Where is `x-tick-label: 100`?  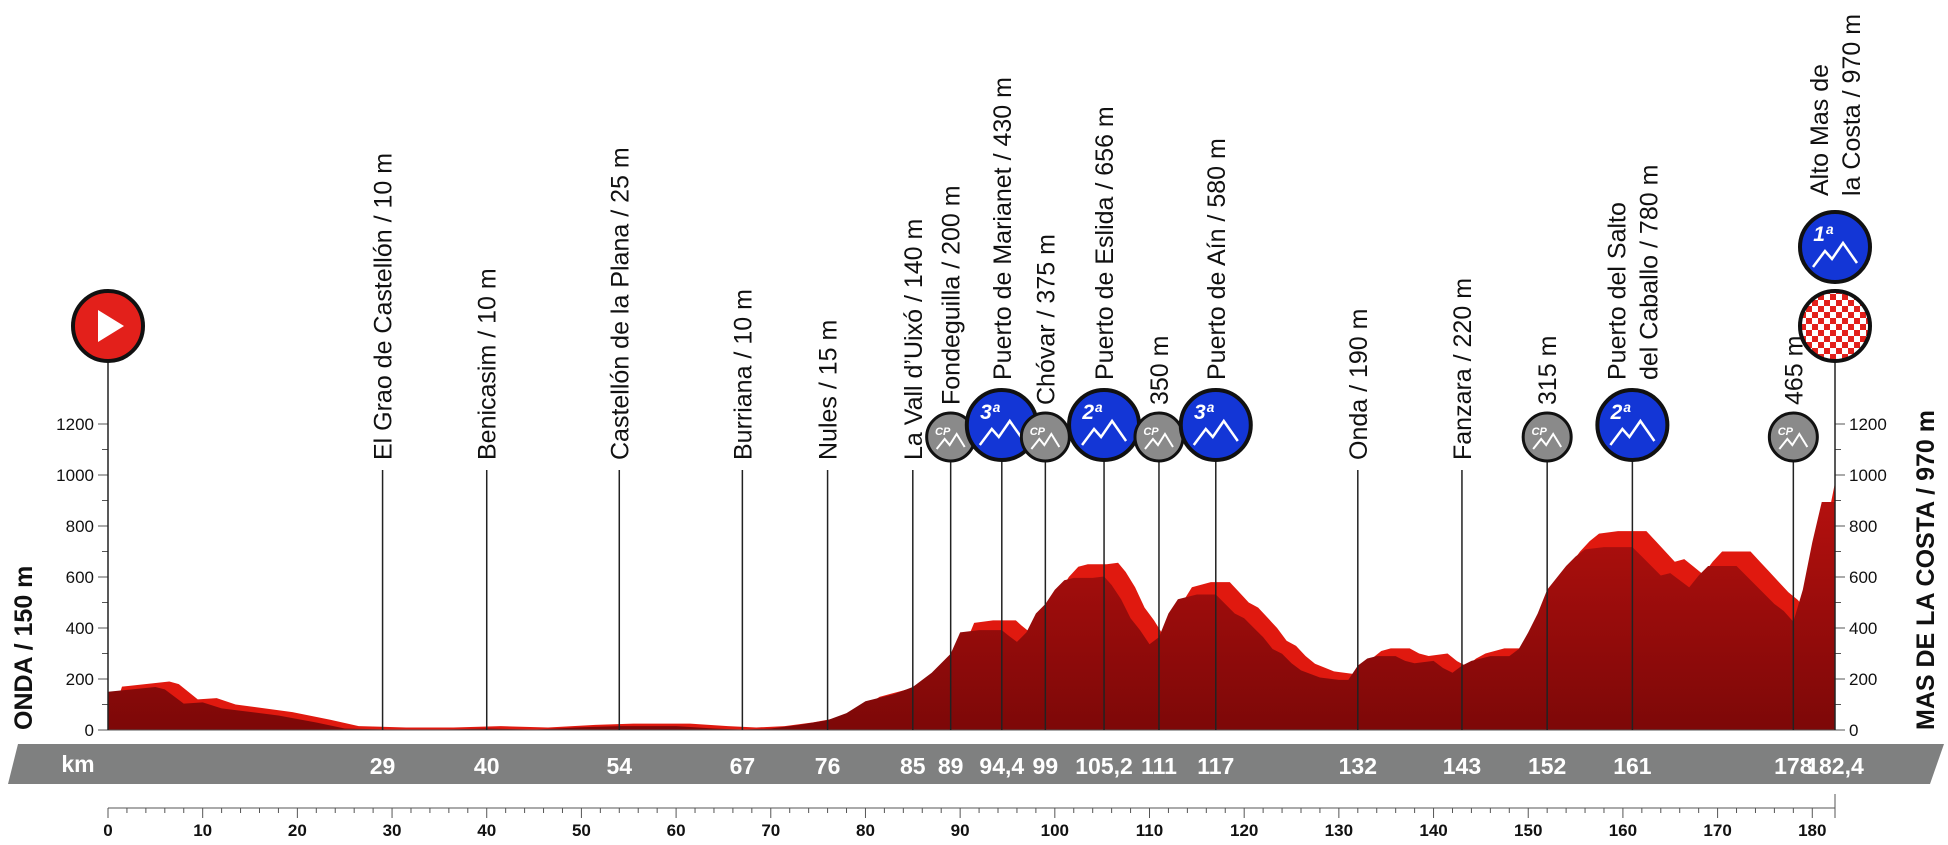
x-tick-label: 100 is located at coordinates (1055, 830).